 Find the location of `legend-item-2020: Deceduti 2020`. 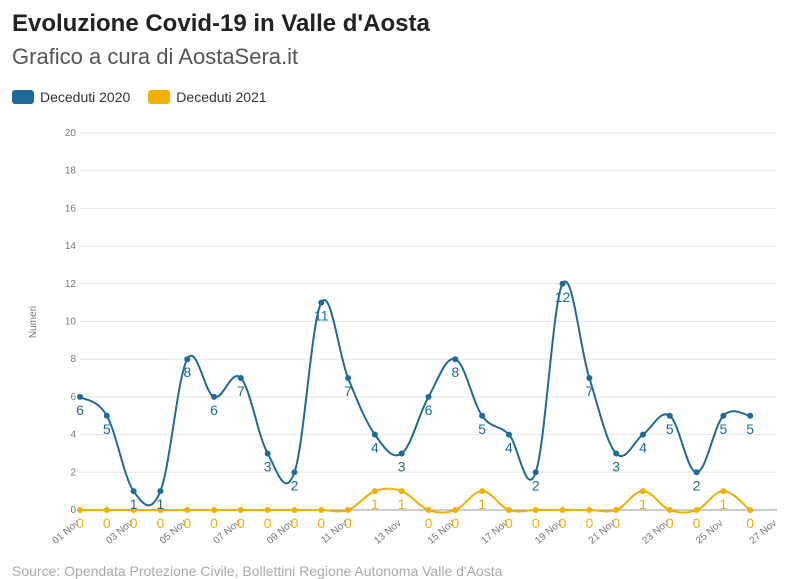

legend-item-2020: Deceduti 2020 is located at coordinates (71, 97).